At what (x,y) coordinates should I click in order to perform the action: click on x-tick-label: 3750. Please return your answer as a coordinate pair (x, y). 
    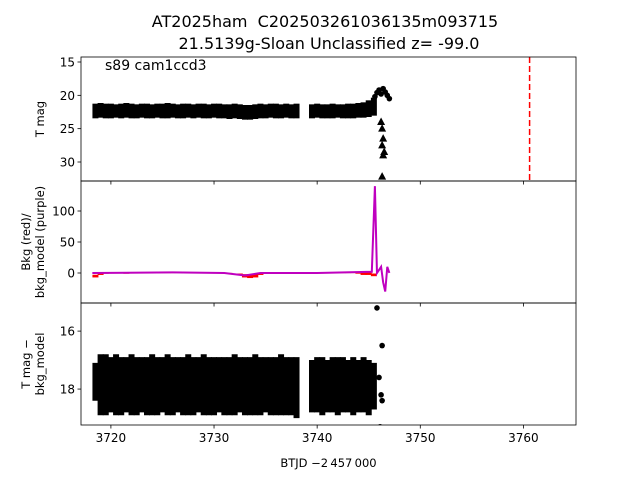
    Looking at the image, I should click on (420, 438).